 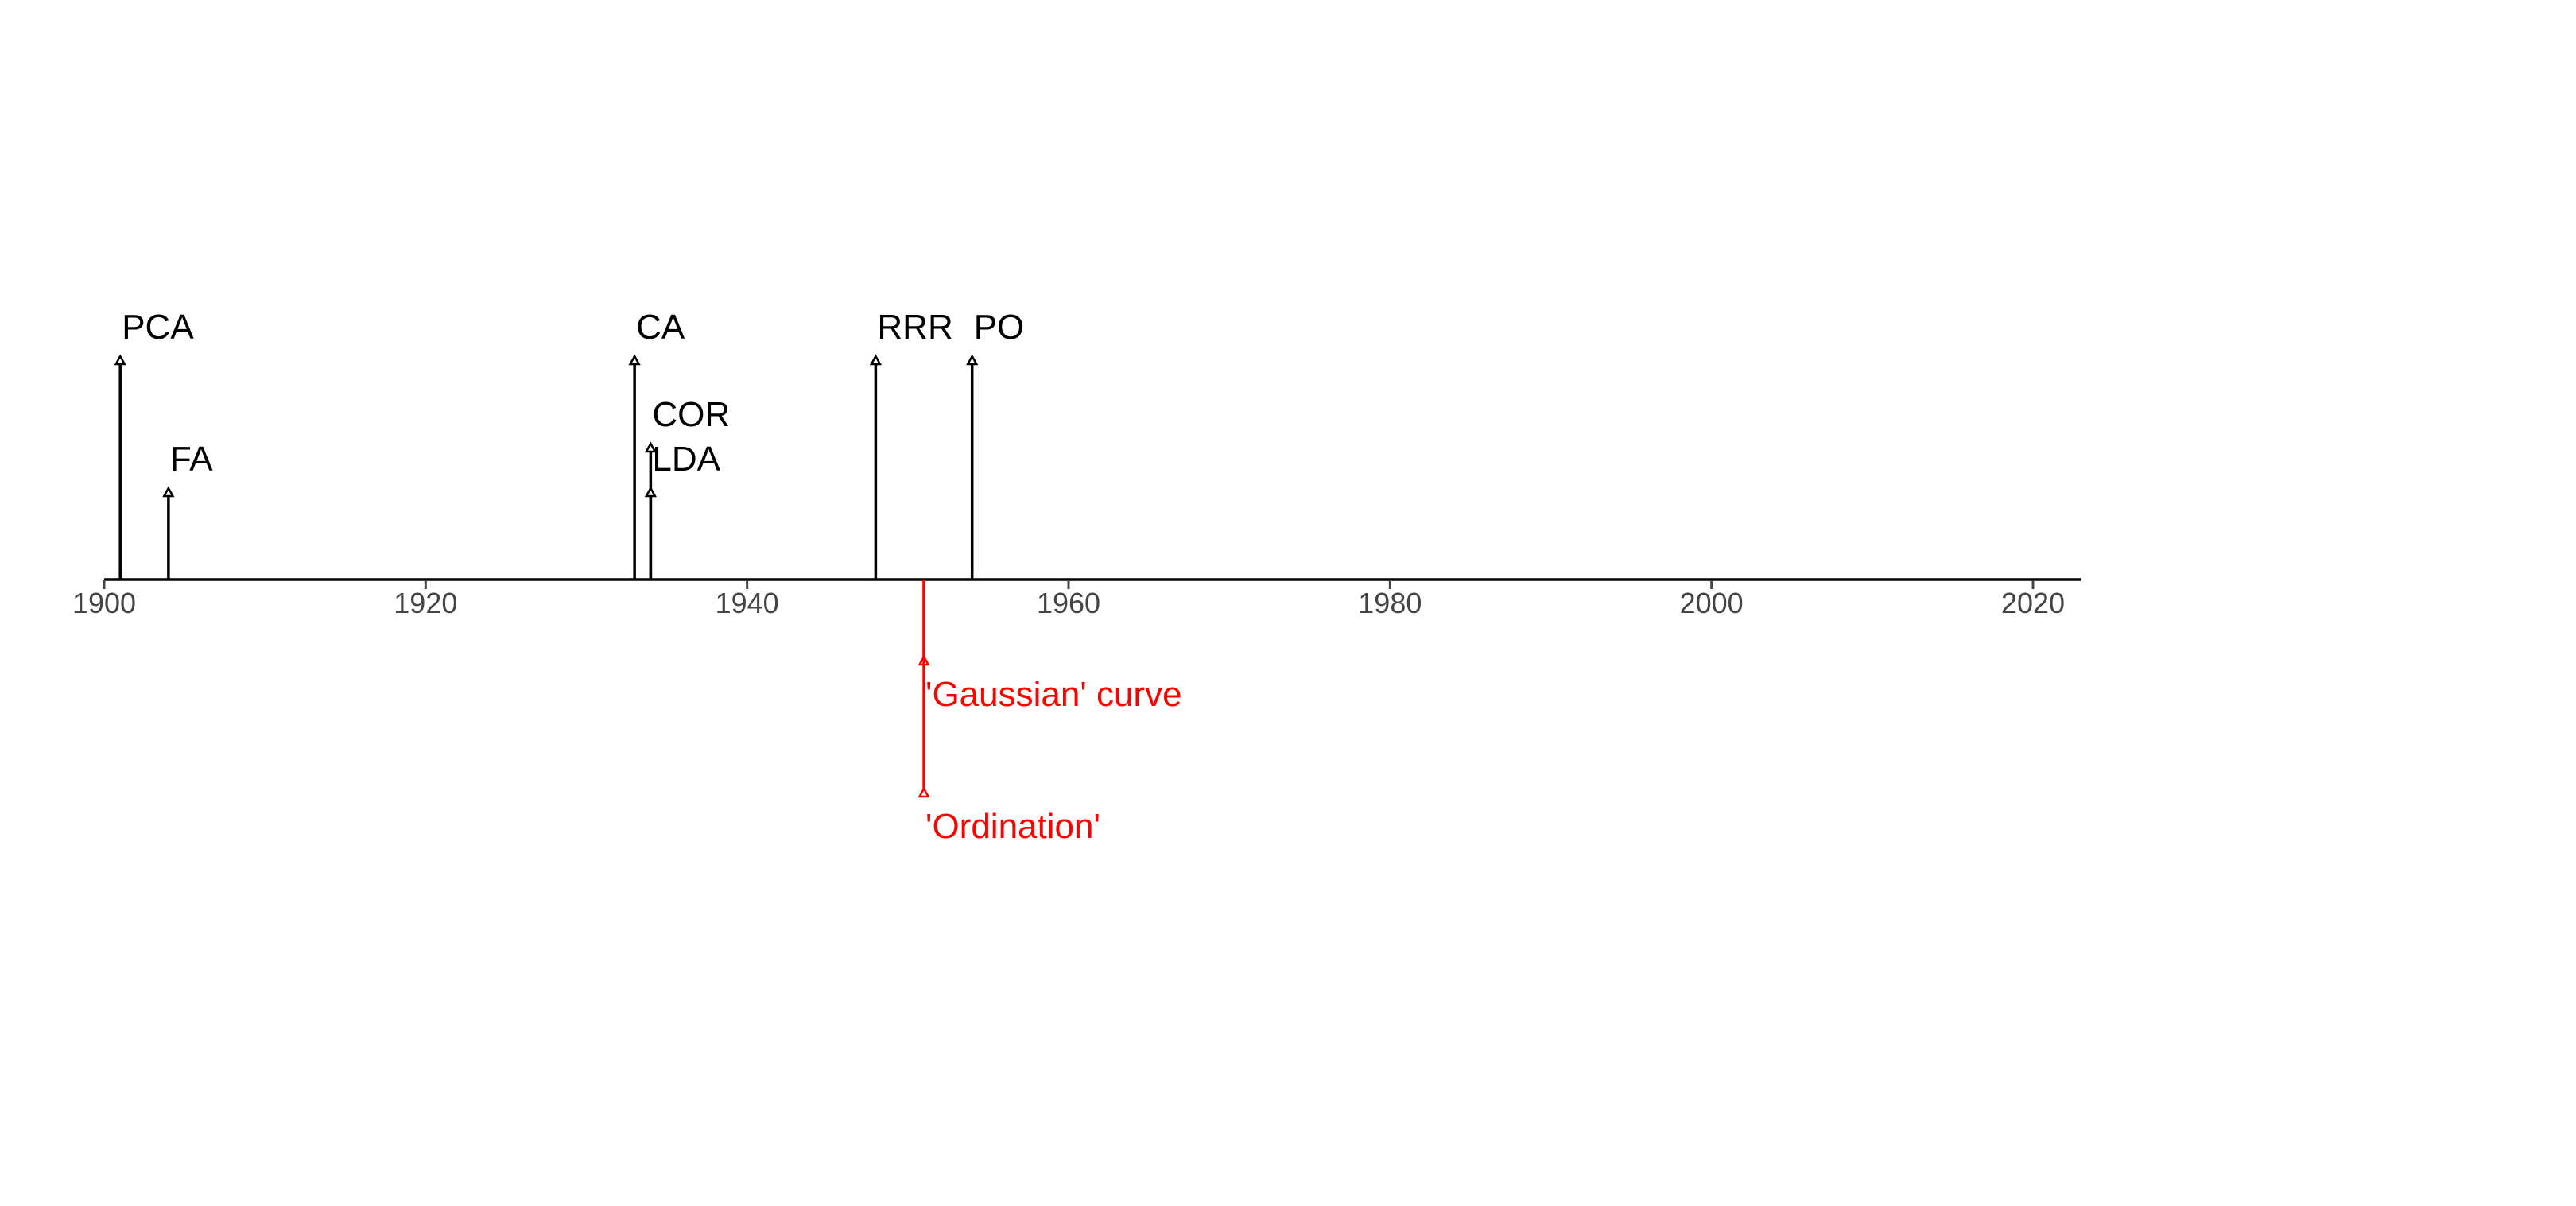 What do you see at coordinates (425, 603) in the screenshot?
I see `x-tick-label: 1920` at bounding box center [425, 603].